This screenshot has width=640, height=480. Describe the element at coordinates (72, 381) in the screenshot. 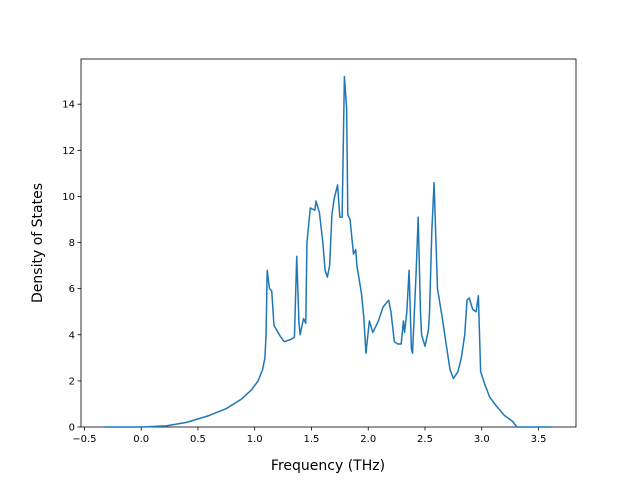

I see `y-tick-label: 2` at that location.